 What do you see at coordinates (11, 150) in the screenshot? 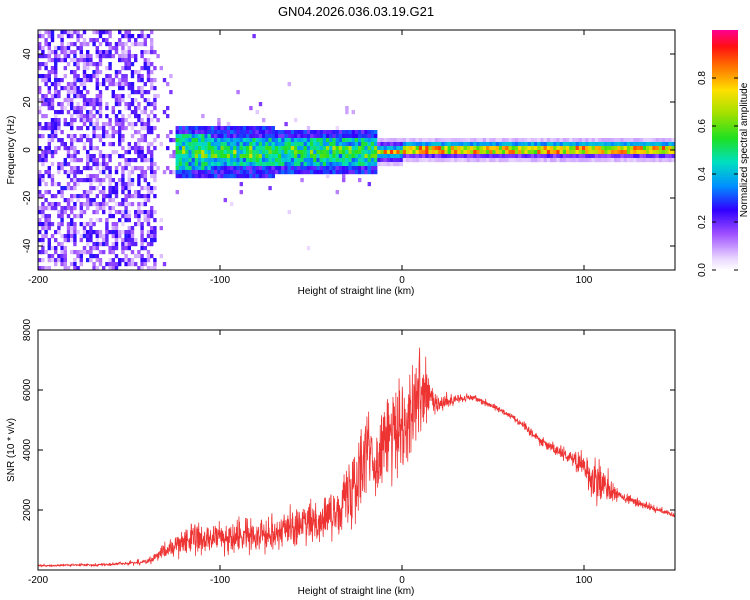
I see `top-y-axis-label: Frequency (Hz)` at bounding box center [11, 150].